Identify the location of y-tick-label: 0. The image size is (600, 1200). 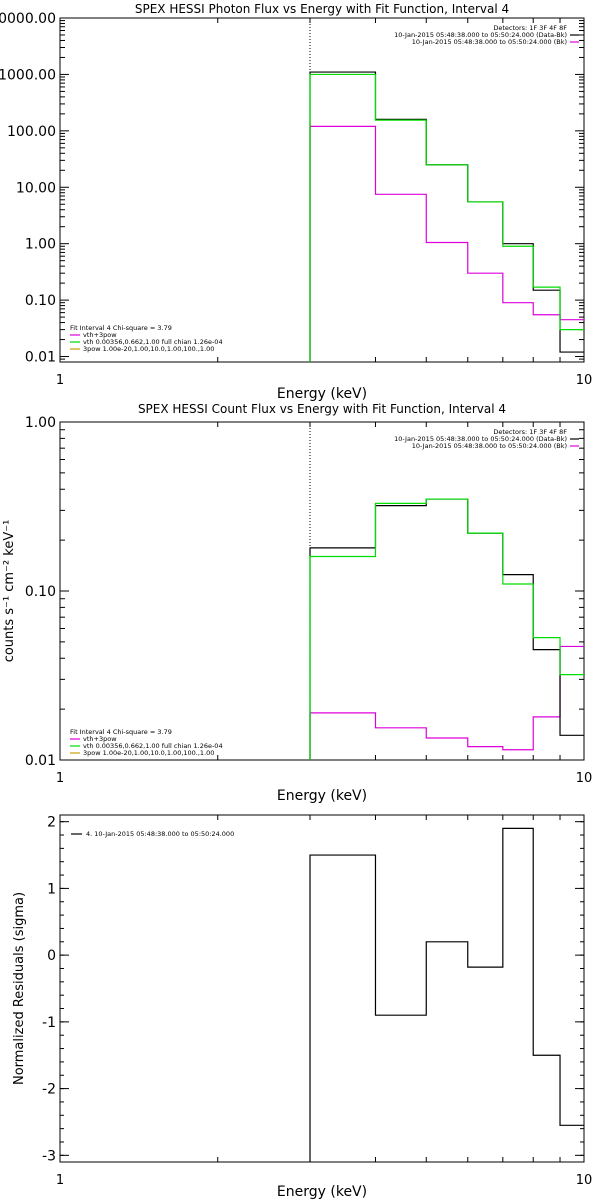
(51, 956).